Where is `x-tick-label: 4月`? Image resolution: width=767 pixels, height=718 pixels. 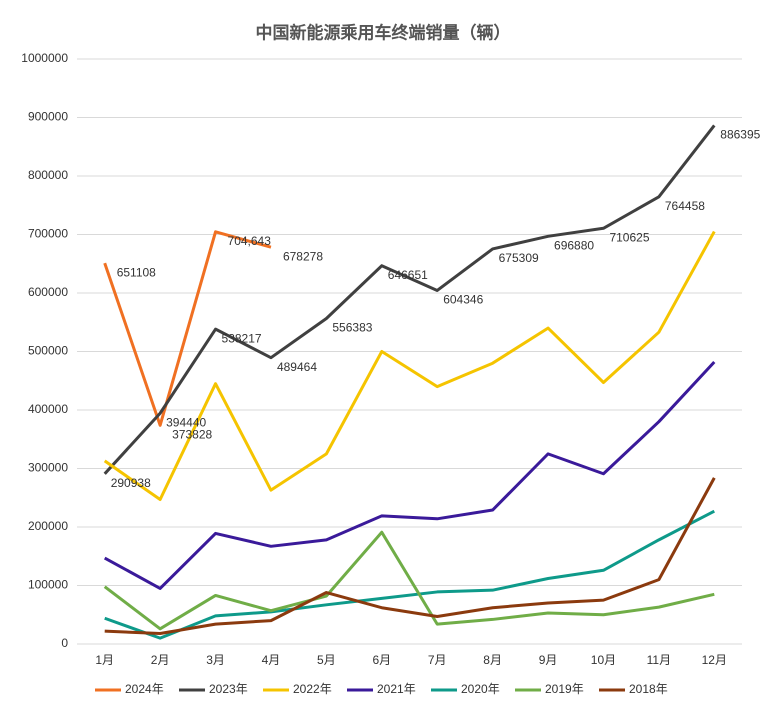 x-tick-label: 4月 is located at coordinates (271, 660).